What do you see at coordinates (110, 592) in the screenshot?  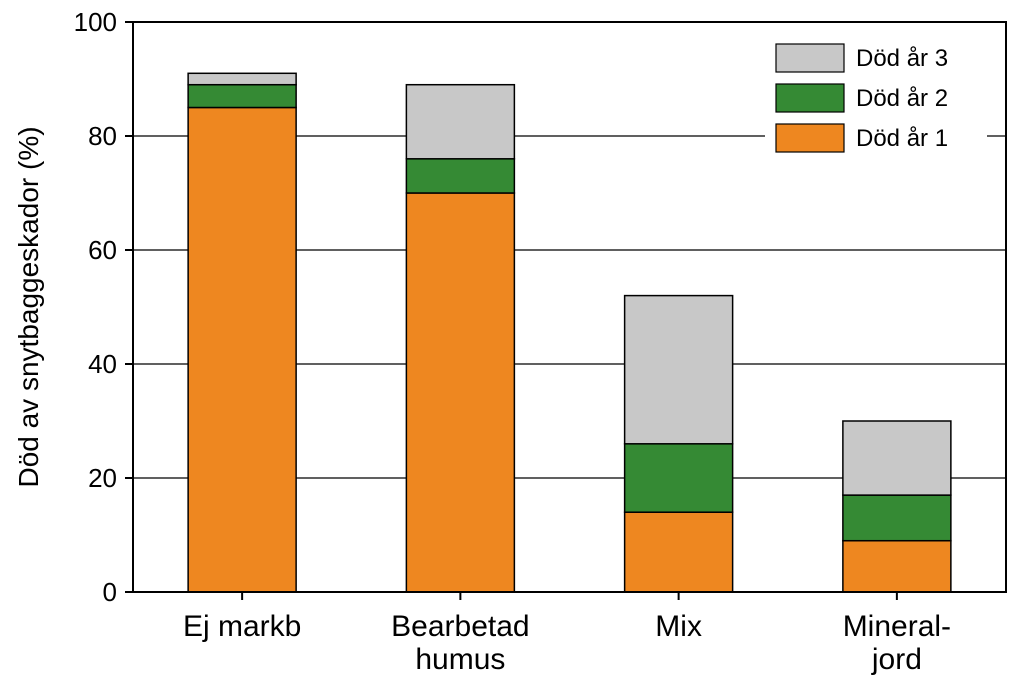 I see `y-tick-label: 0` at bounding box center [110, 592].